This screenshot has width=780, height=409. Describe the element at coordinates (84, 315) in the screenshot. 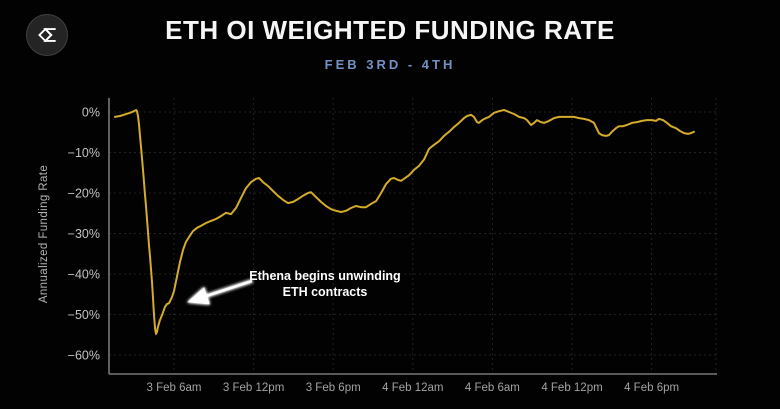

I see `y-tick-label: −50%` at that location.